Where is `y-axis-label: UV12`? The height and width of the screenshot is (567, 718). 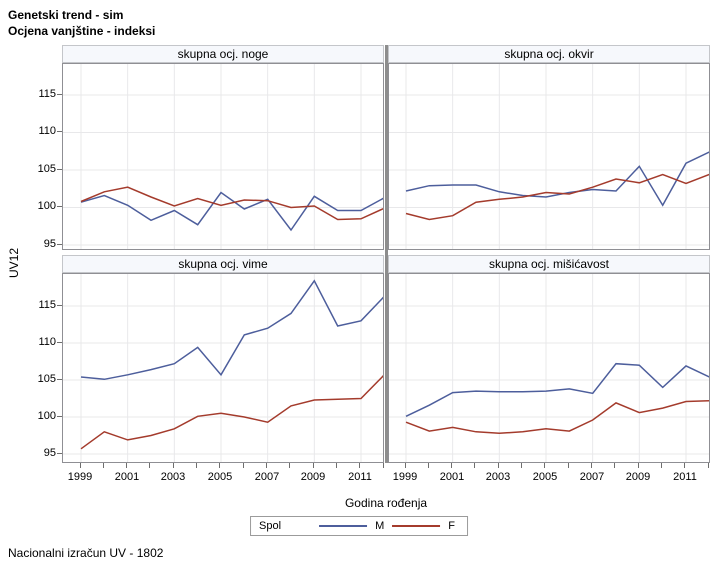
y-axis-label: UV12 is located at coordinates (14, 263).